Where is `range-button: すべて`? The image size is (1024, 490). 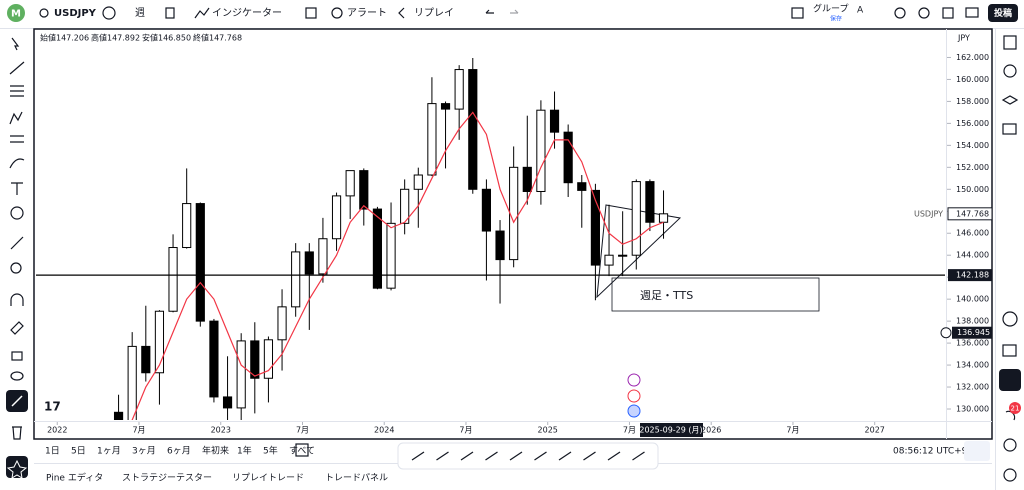 range-button: すべて is located at coordinates (302, 451).